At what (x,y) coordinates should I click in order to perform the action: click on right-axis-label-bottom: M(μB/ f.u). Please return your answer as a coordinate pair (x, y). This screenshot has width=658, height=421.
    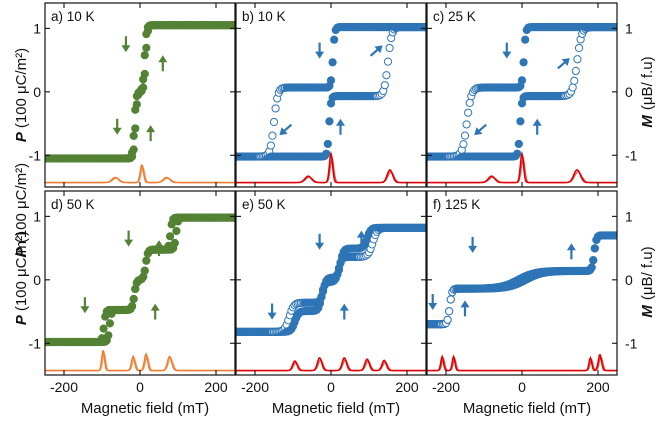
    Looking at the image, I should click on (647, 281).